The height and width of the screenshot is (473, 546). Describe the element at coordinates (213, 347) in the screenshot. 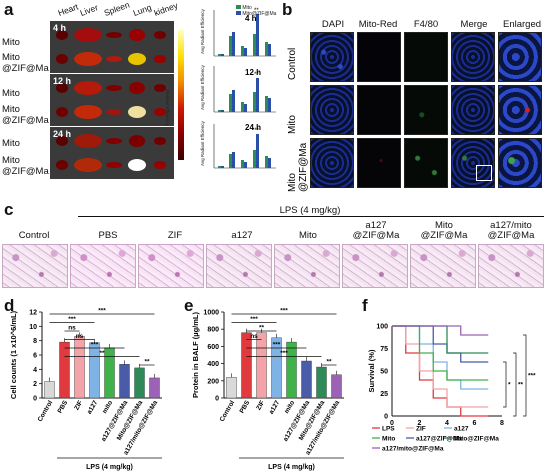

I see `y-tick-label: 600` at that location.